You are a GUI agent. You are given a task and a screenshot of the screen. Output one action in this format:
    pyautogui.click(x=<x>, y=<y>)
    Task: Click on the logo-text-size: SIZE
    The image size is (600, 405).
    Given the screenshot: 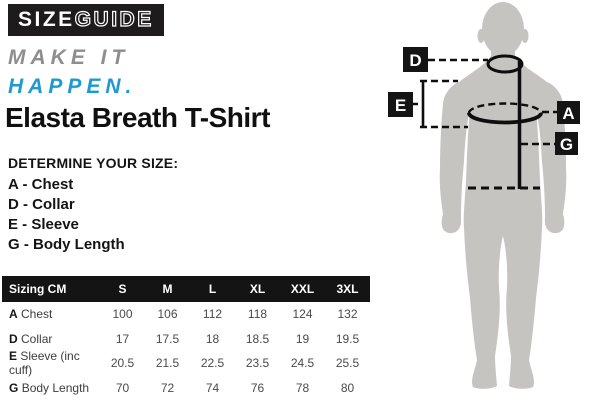 What is the action you would take?
    pyautogui.click(x=46, y=19)
    